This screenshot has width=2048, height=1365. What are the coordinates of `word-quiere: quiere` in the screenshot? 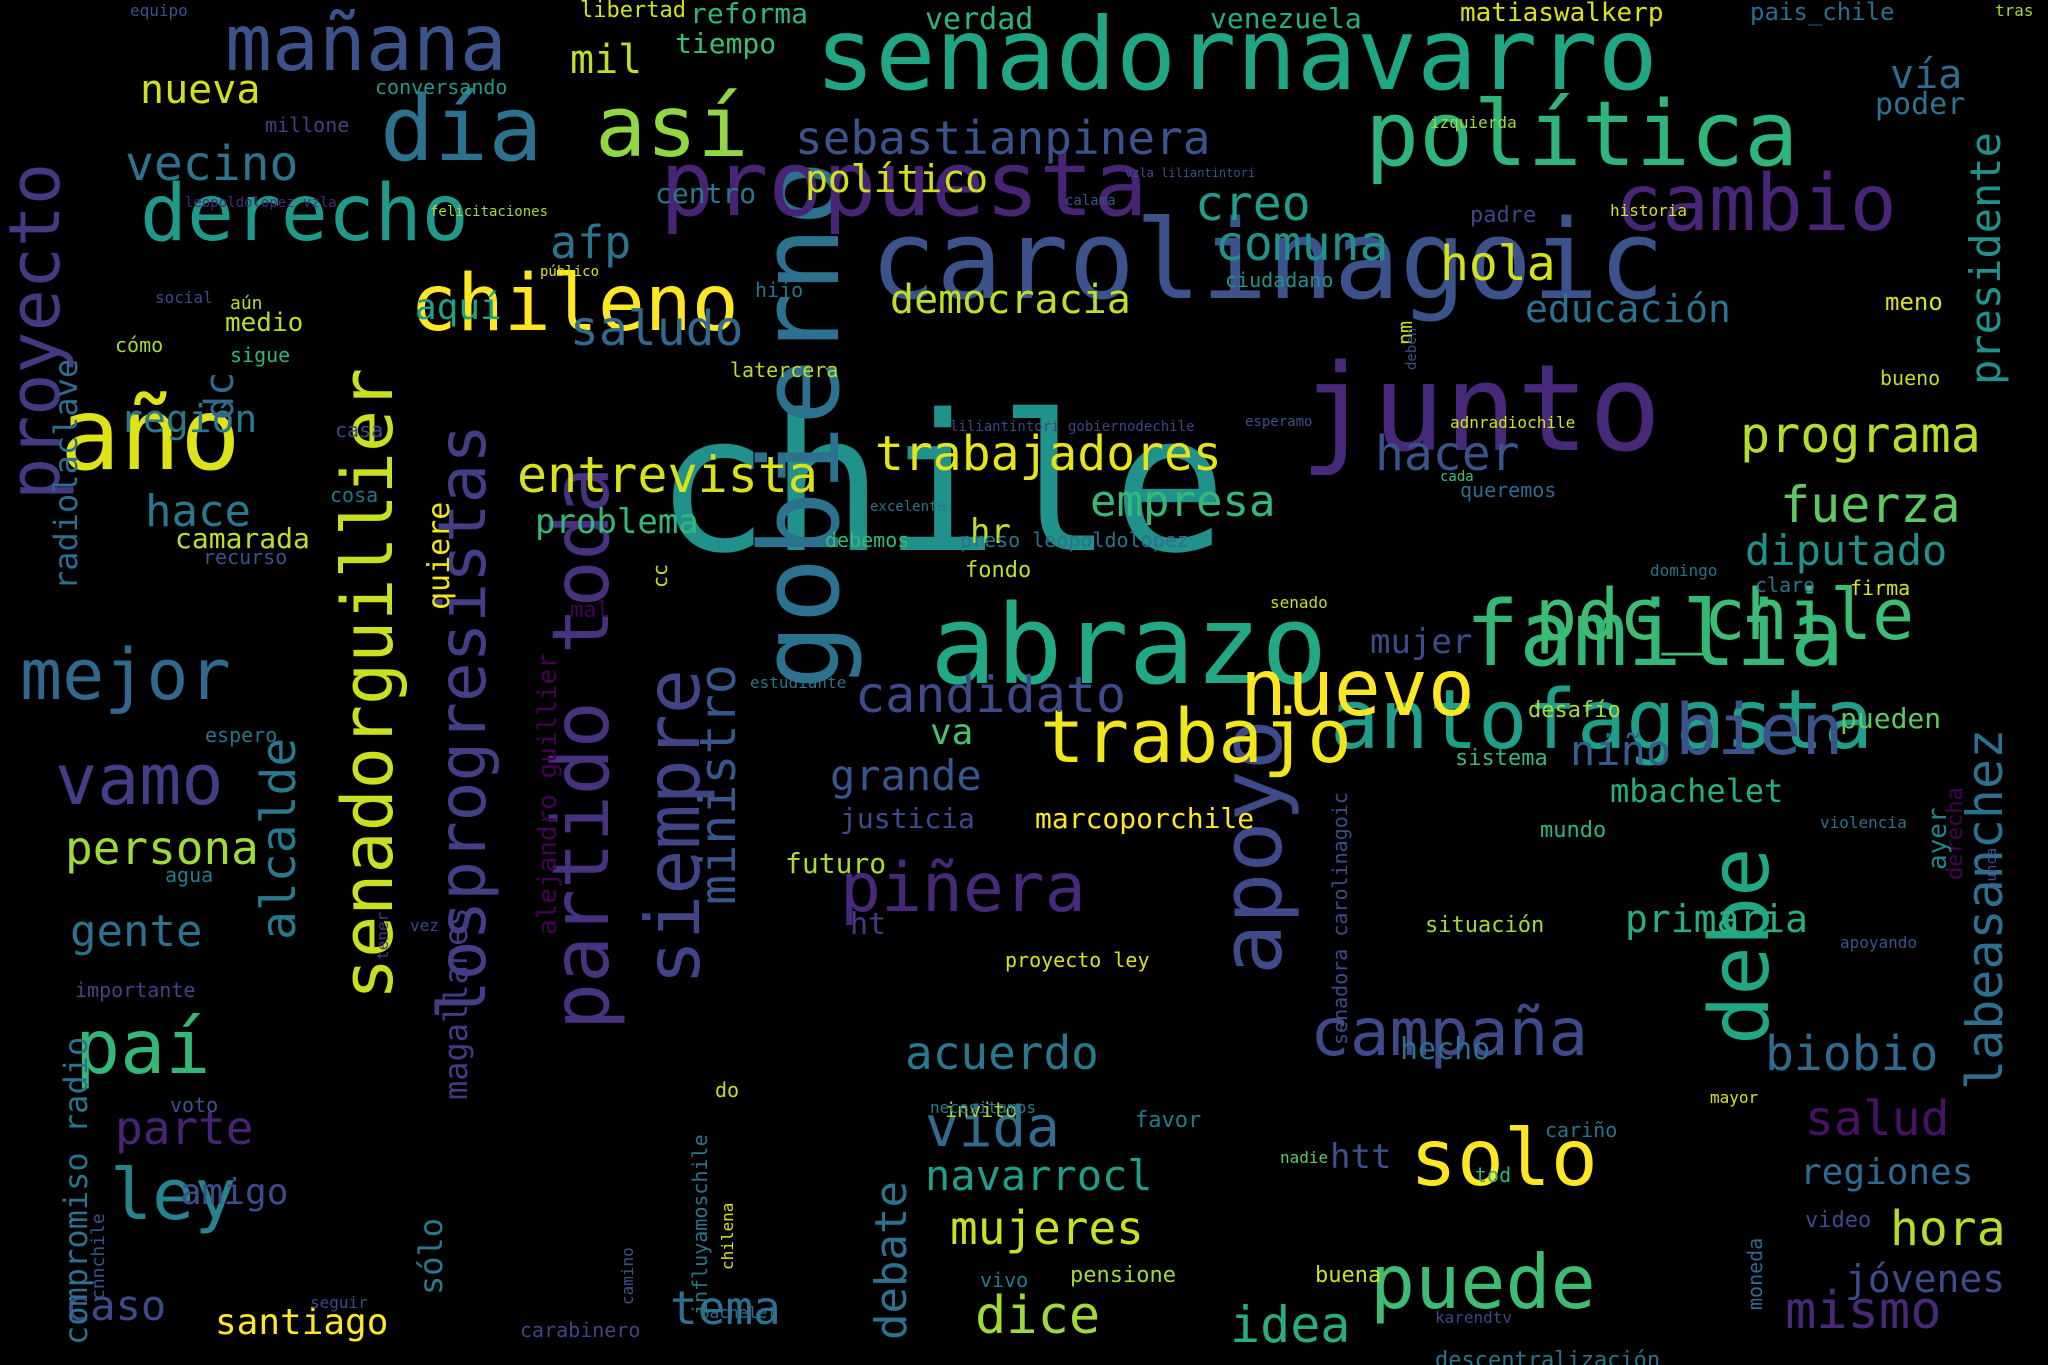 It's located at (439, 555).